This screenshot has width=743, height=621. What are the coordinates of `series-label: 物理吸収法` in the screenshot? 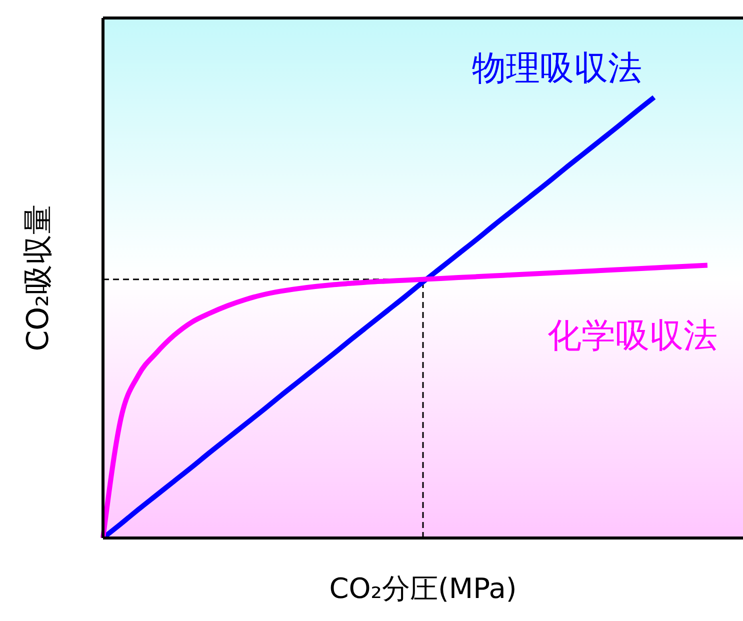 It's located at (557, 68).